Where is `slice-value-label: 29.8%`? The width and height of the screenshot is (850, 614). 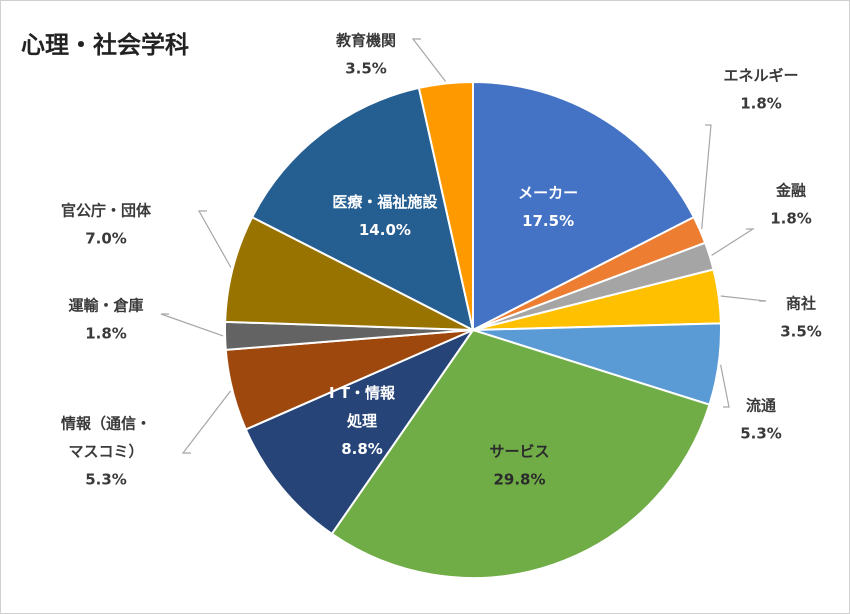 slice-value-label: 29.8% is located at coordinates (519, 480).